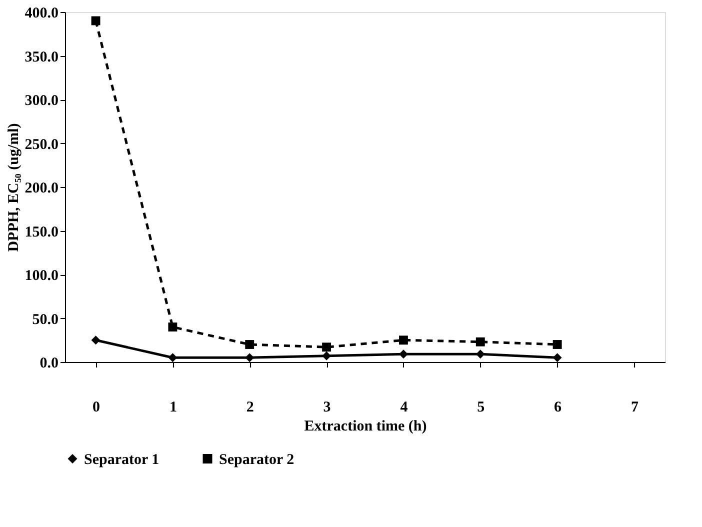 Image resolution: width=702 pixels, height=527 pixels. I want to click on x-tick-label: 4, so click(404, 408).